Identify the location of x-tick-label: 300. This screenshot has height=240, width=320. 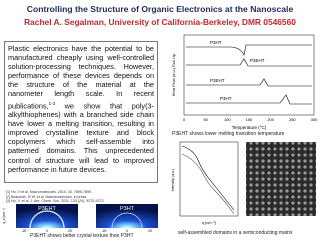
(314, 119).